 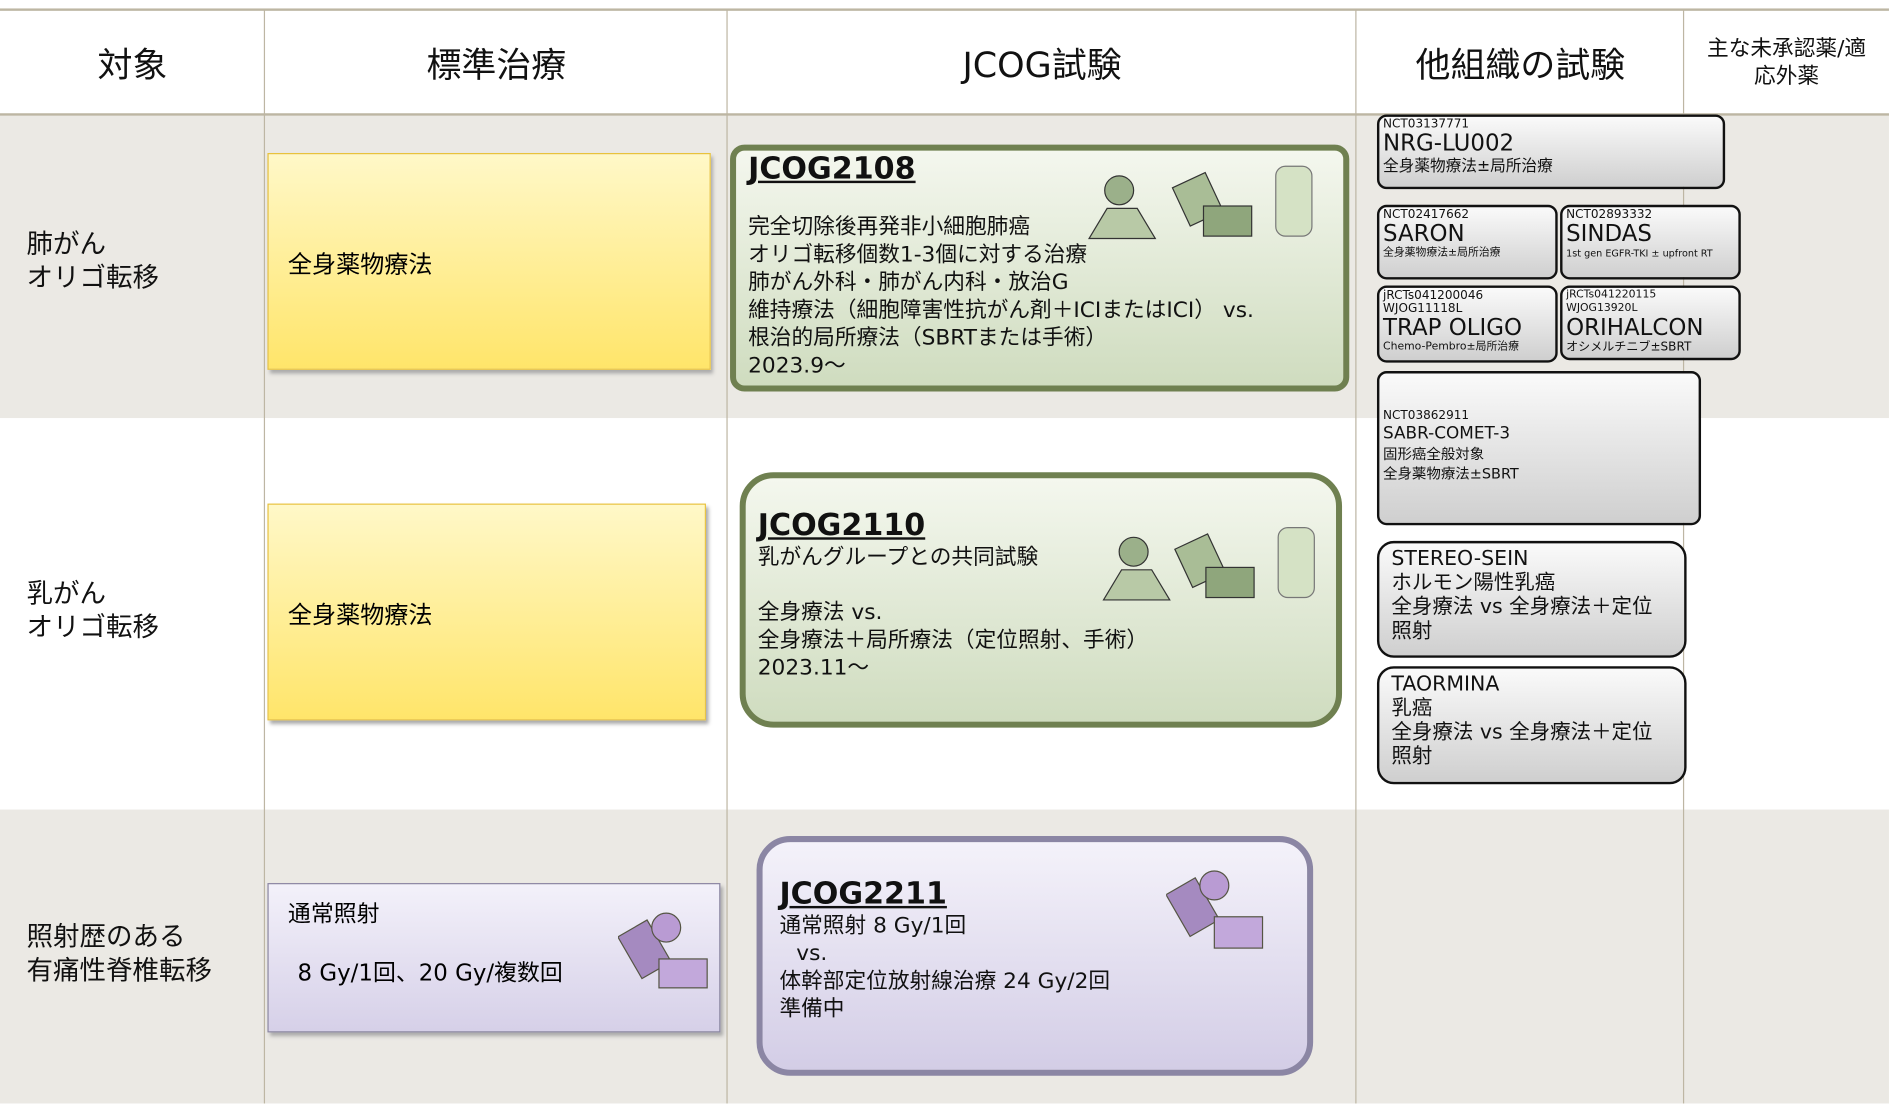 I want to click on text: 照射歴のある, so click(x=106, y=937).